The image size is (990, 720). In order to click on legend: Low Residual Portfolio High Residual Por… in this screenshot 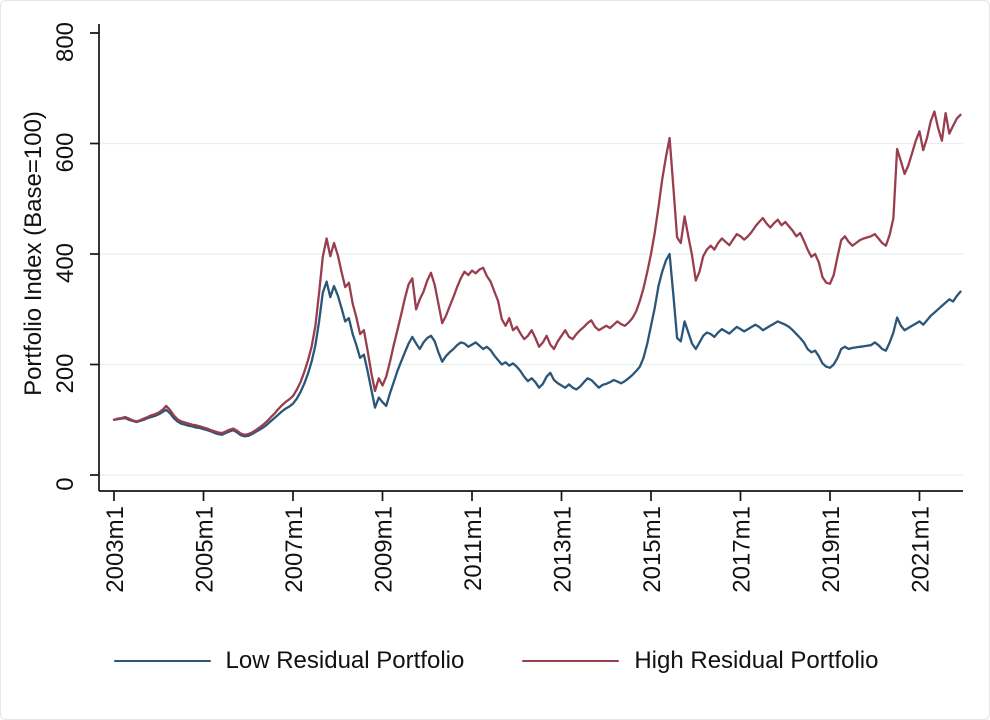, I will do `click(495, 661)`.